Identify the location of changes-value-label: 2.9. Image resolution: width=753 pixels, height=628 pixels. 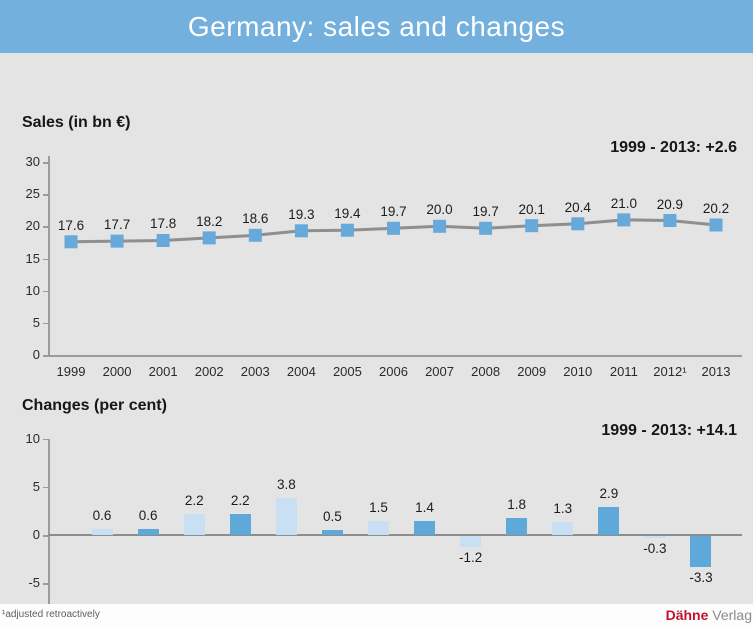
(609, 493).